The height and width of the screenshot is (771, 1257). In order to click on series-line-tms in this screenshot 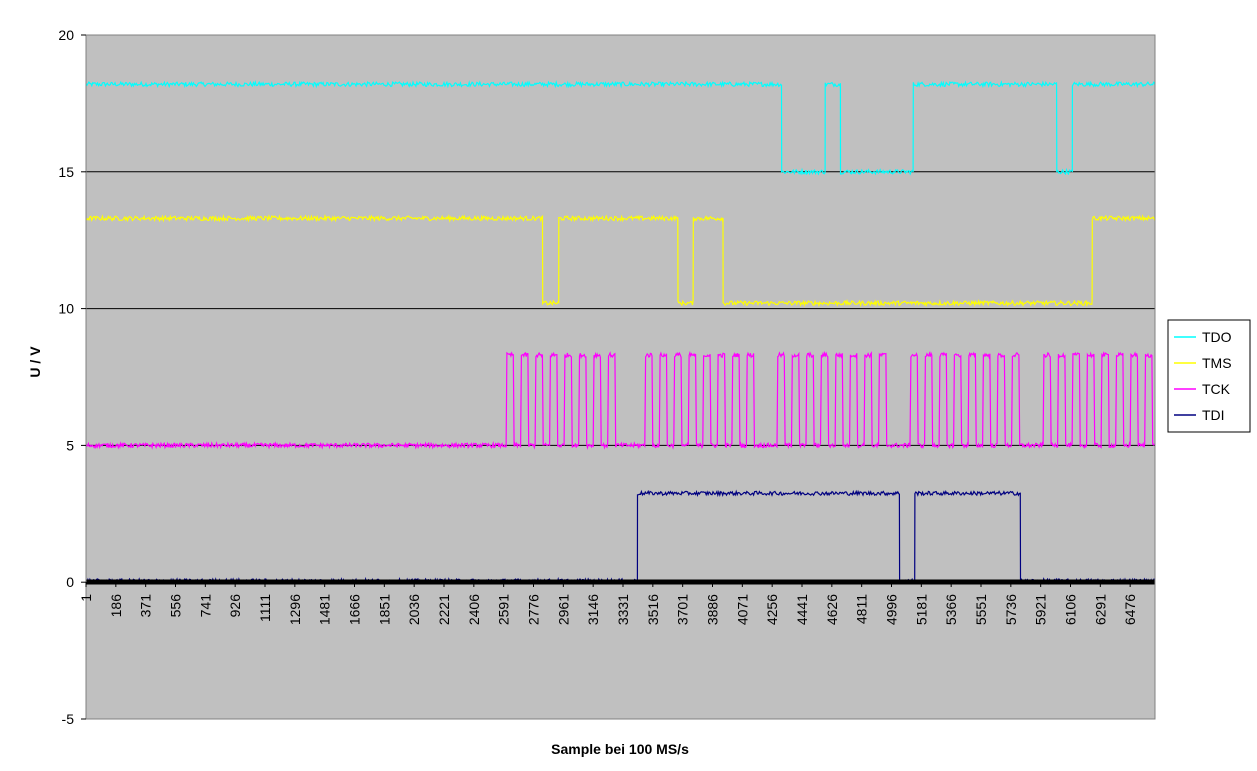, I will do `click(620, 260)`.